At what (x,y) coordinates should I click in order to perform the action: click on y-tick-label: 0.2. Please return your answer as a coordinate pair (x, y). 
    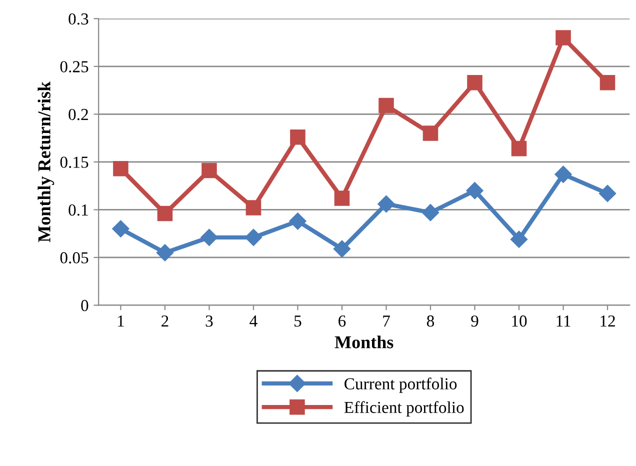
    Looking at the image, I should click on (78, 114).